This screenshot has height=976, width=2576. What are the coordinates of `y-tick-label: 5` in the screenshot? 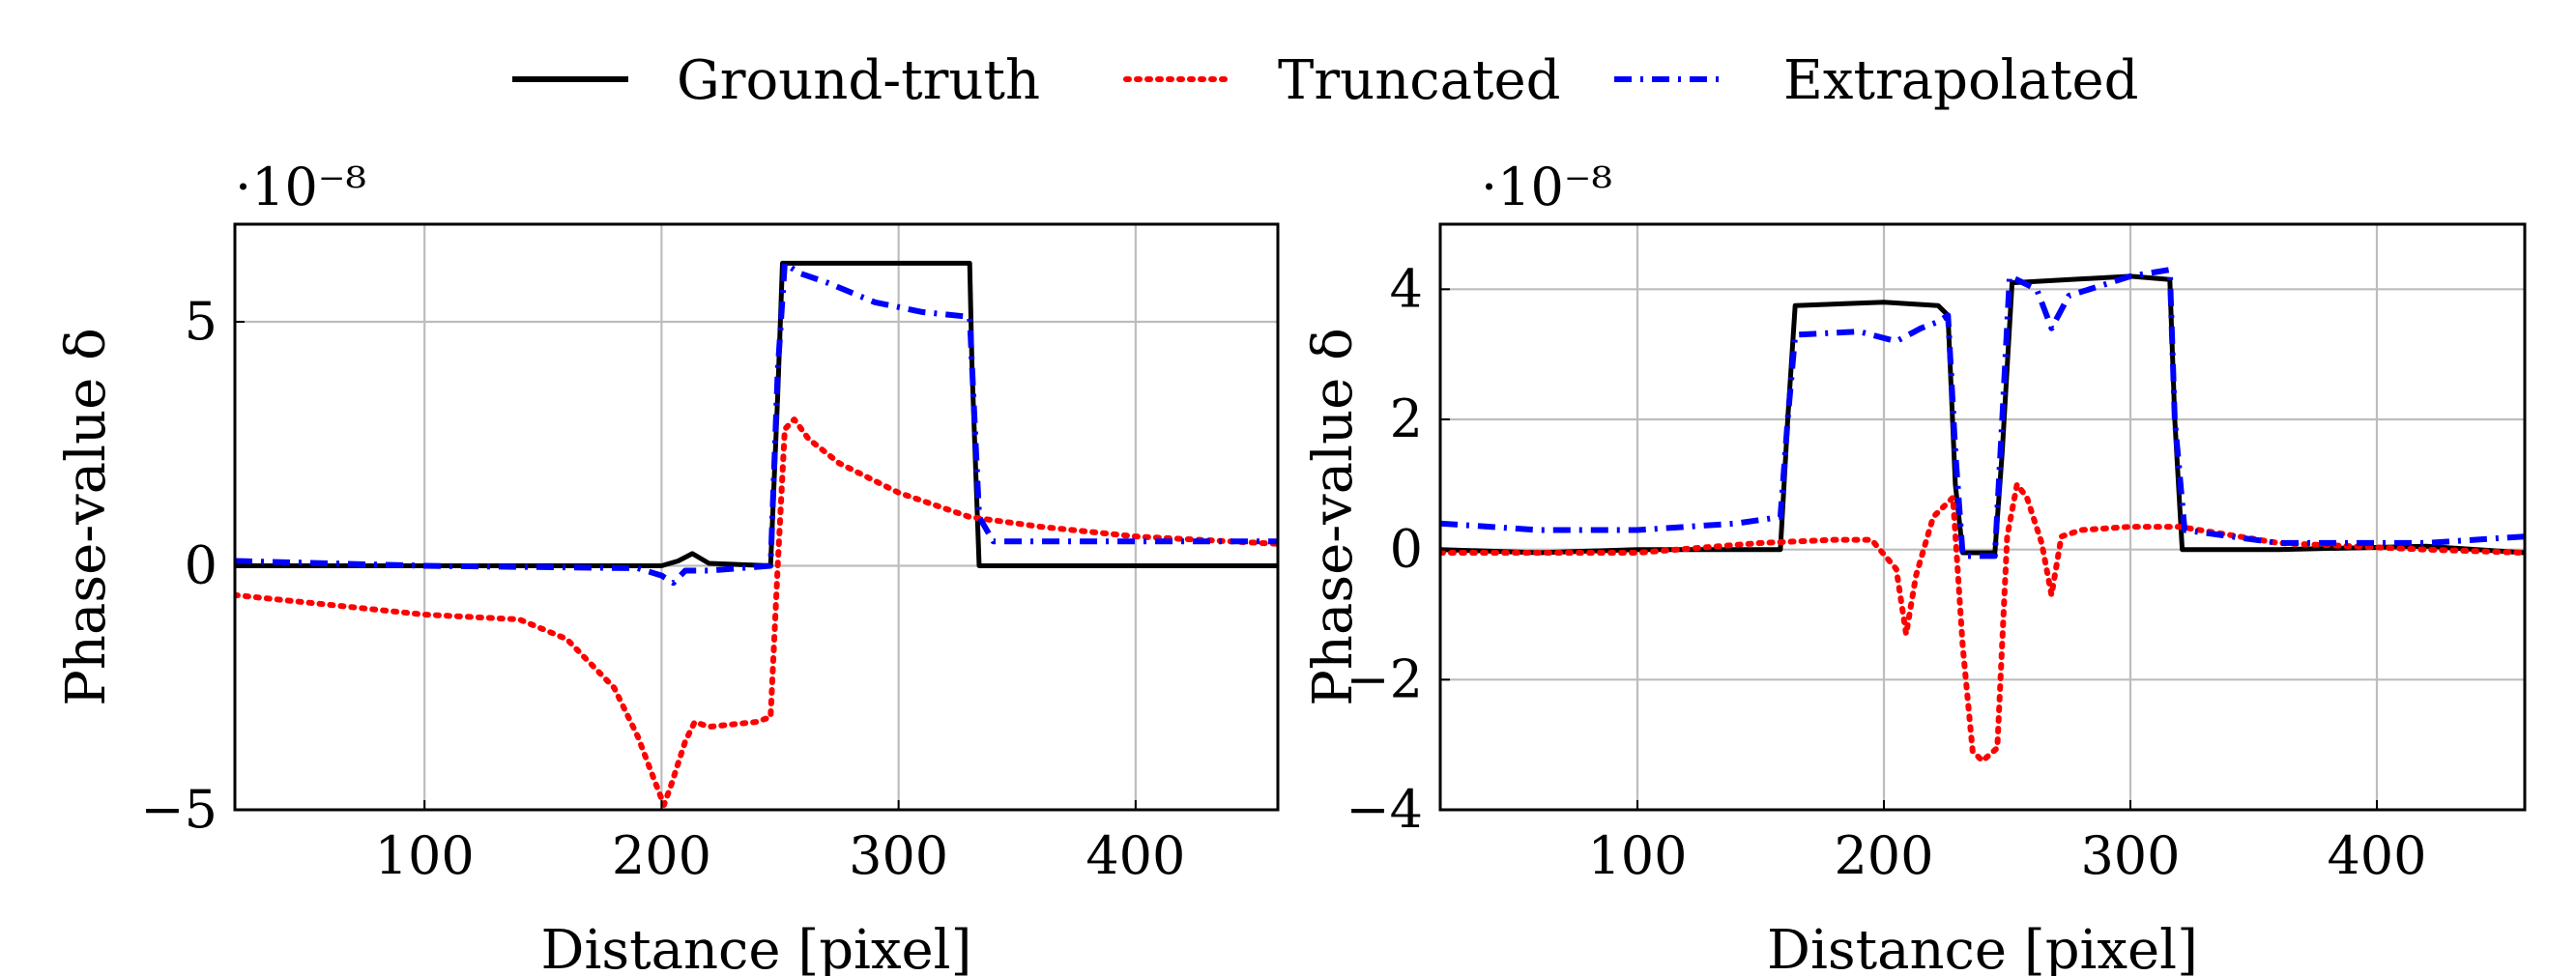 It's located at (201, 321).